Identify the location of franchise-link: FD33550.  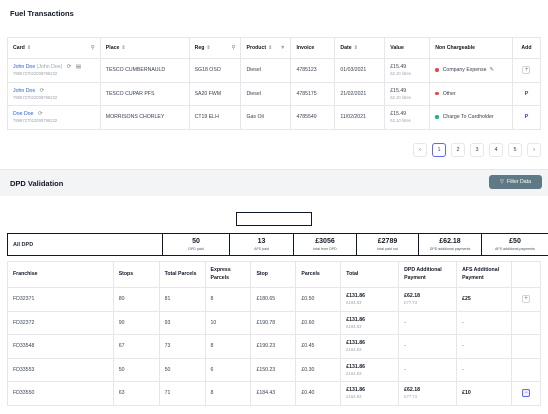
(60, 393).